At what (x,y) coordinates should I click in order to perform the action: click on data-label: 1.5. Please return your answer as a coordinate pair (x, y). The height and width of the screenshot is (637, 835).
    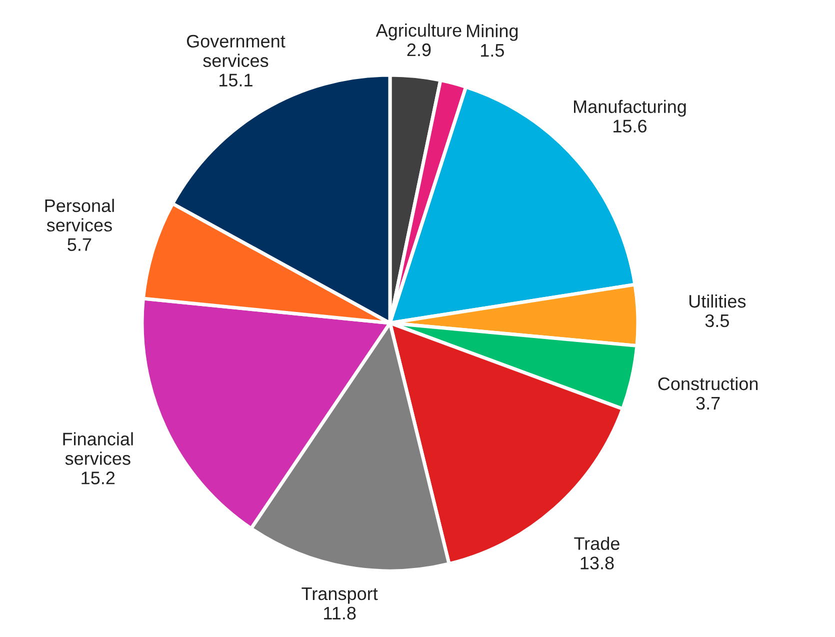
    Looking at the image, I should click on (492, 50).